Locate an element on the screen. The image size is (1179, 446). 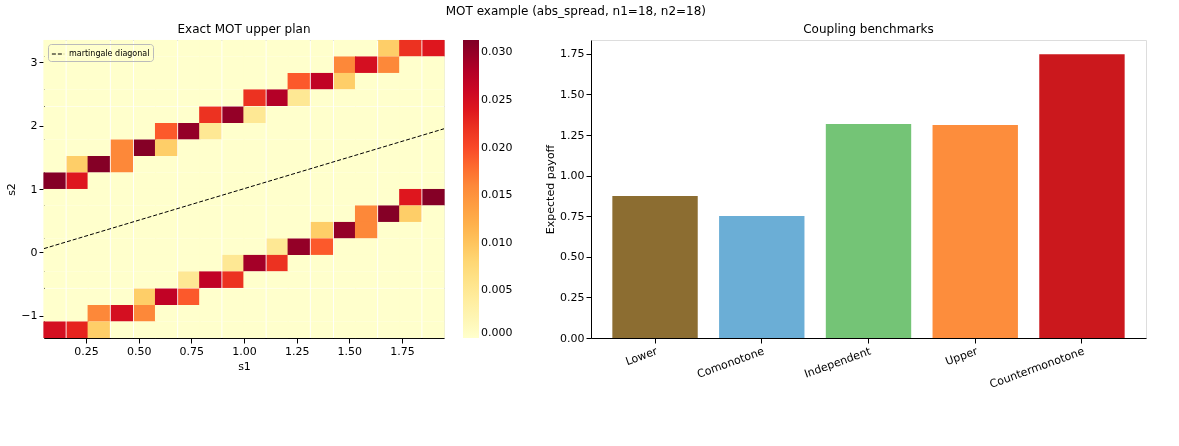
y-tick-label: 2 is located at coordinates (34, 126).